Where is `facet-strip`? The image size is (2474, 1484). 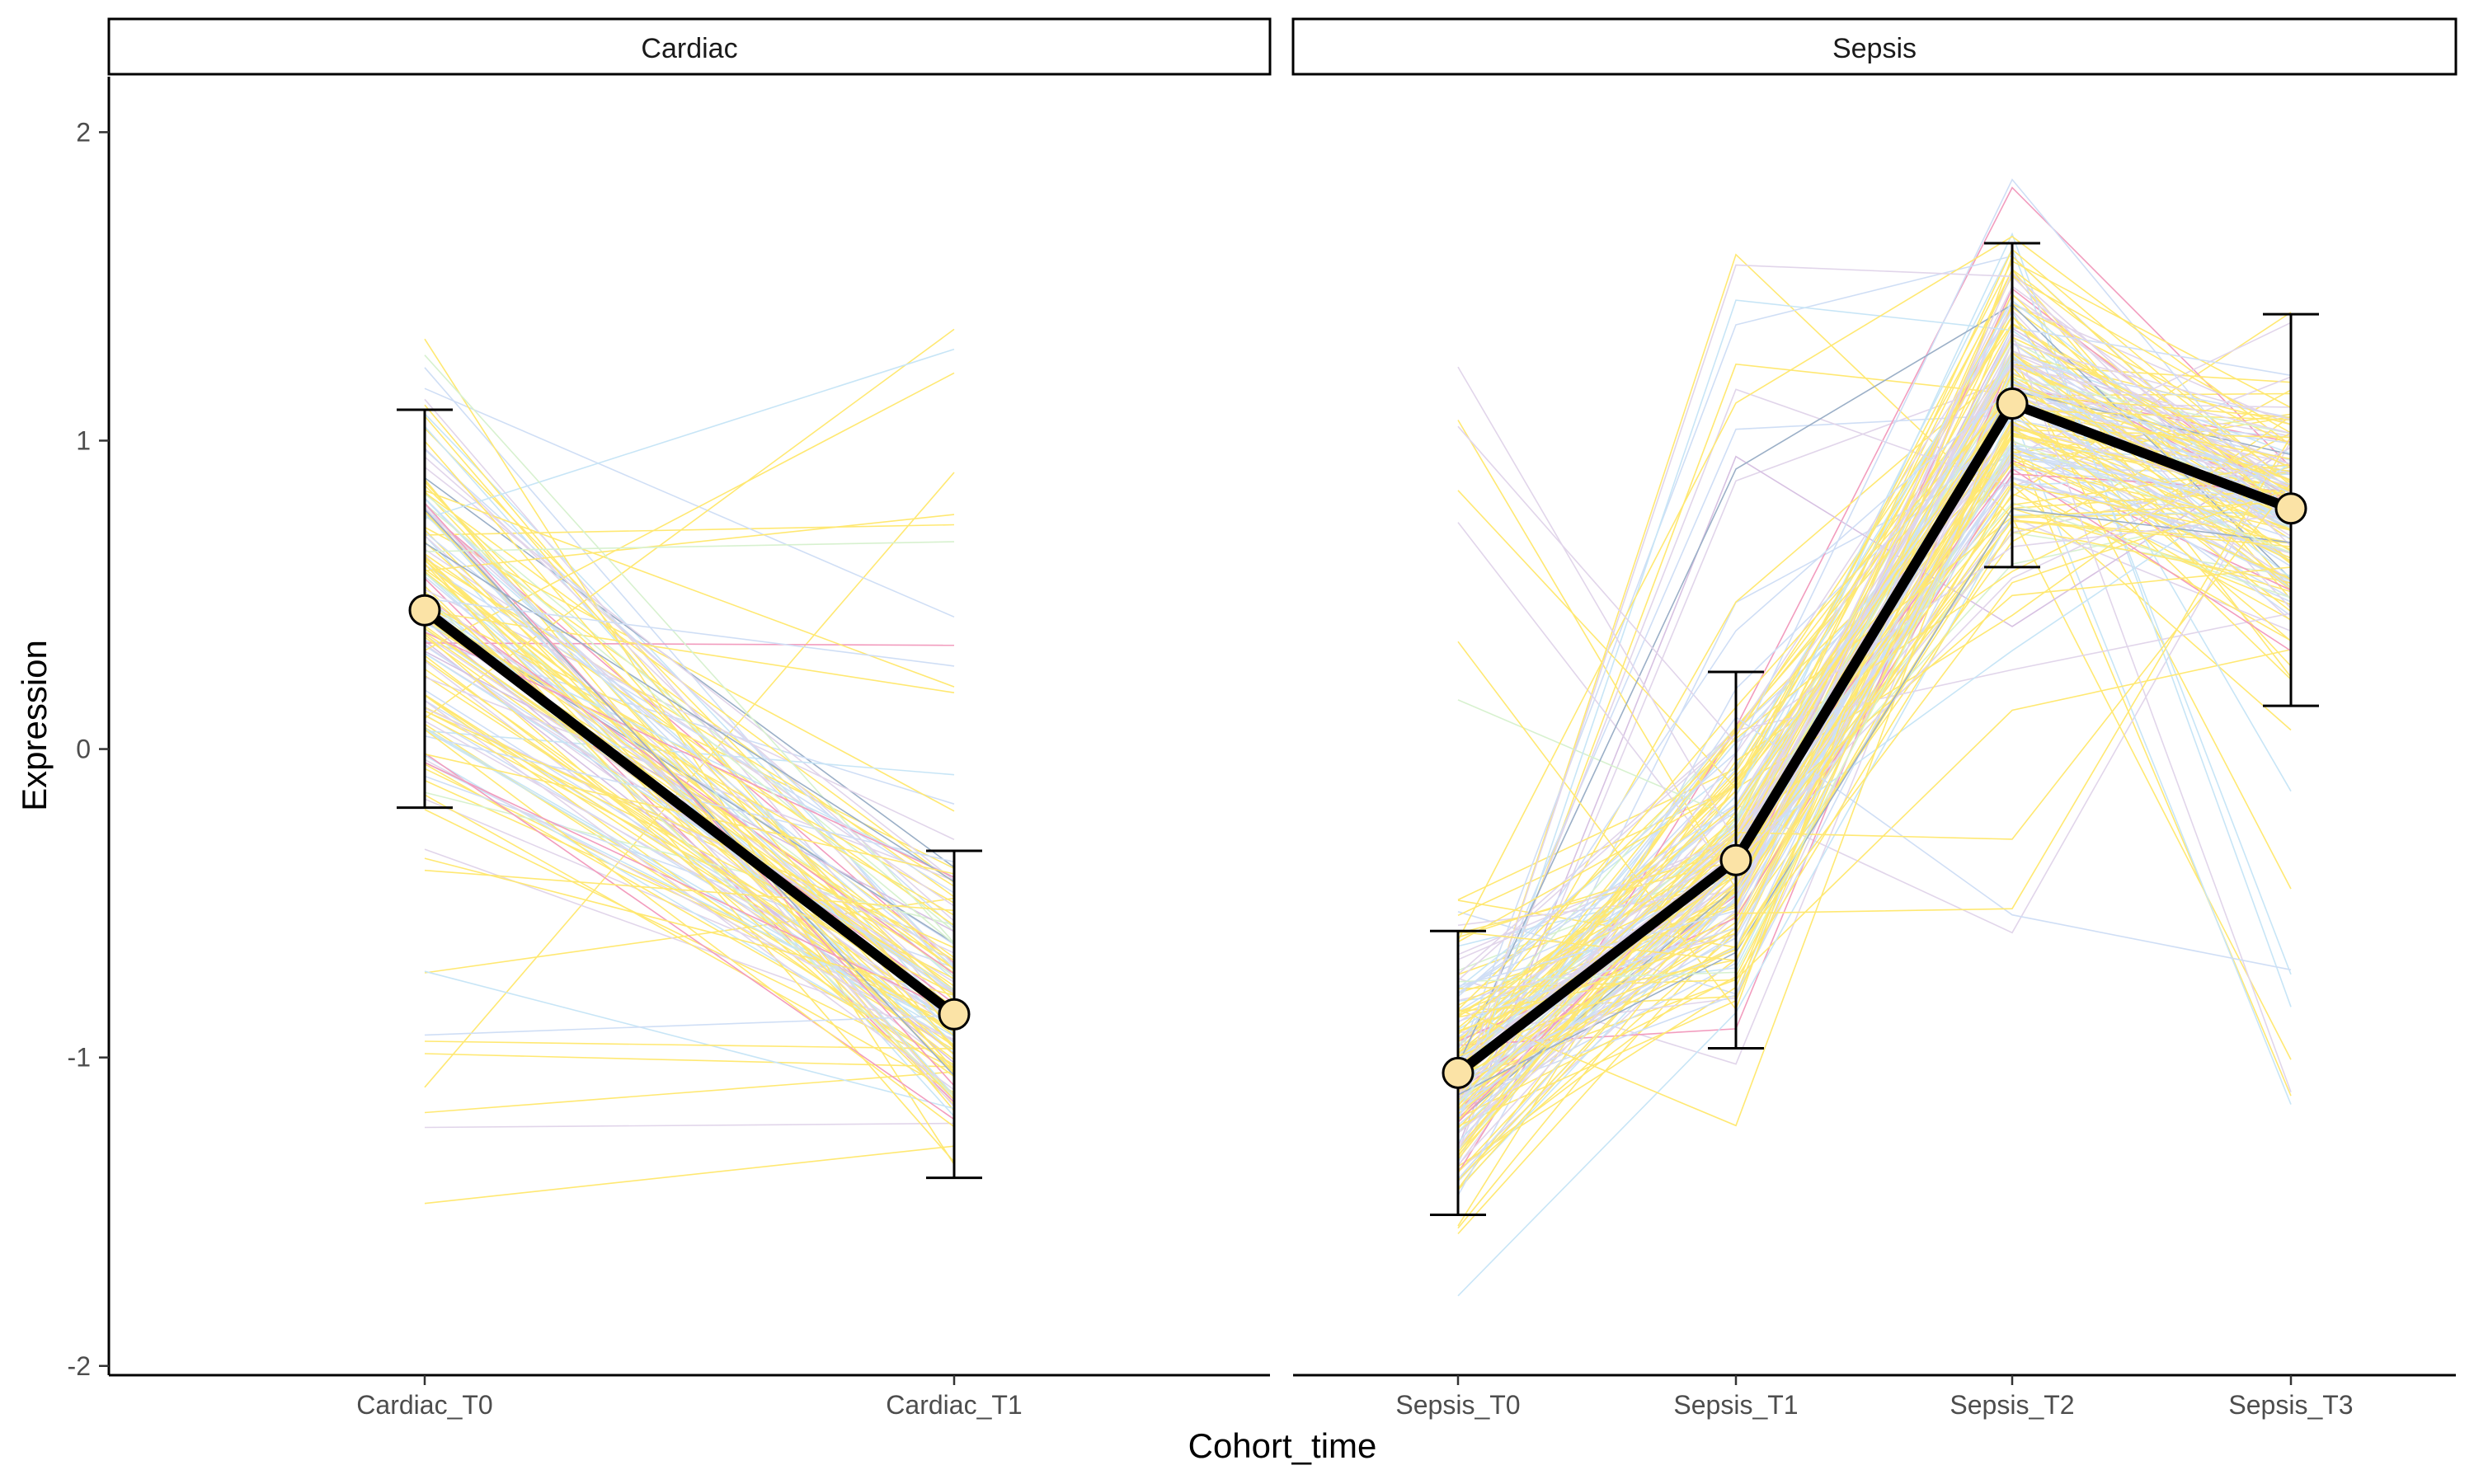 facet-strip is located at coordinates (1874, 46).